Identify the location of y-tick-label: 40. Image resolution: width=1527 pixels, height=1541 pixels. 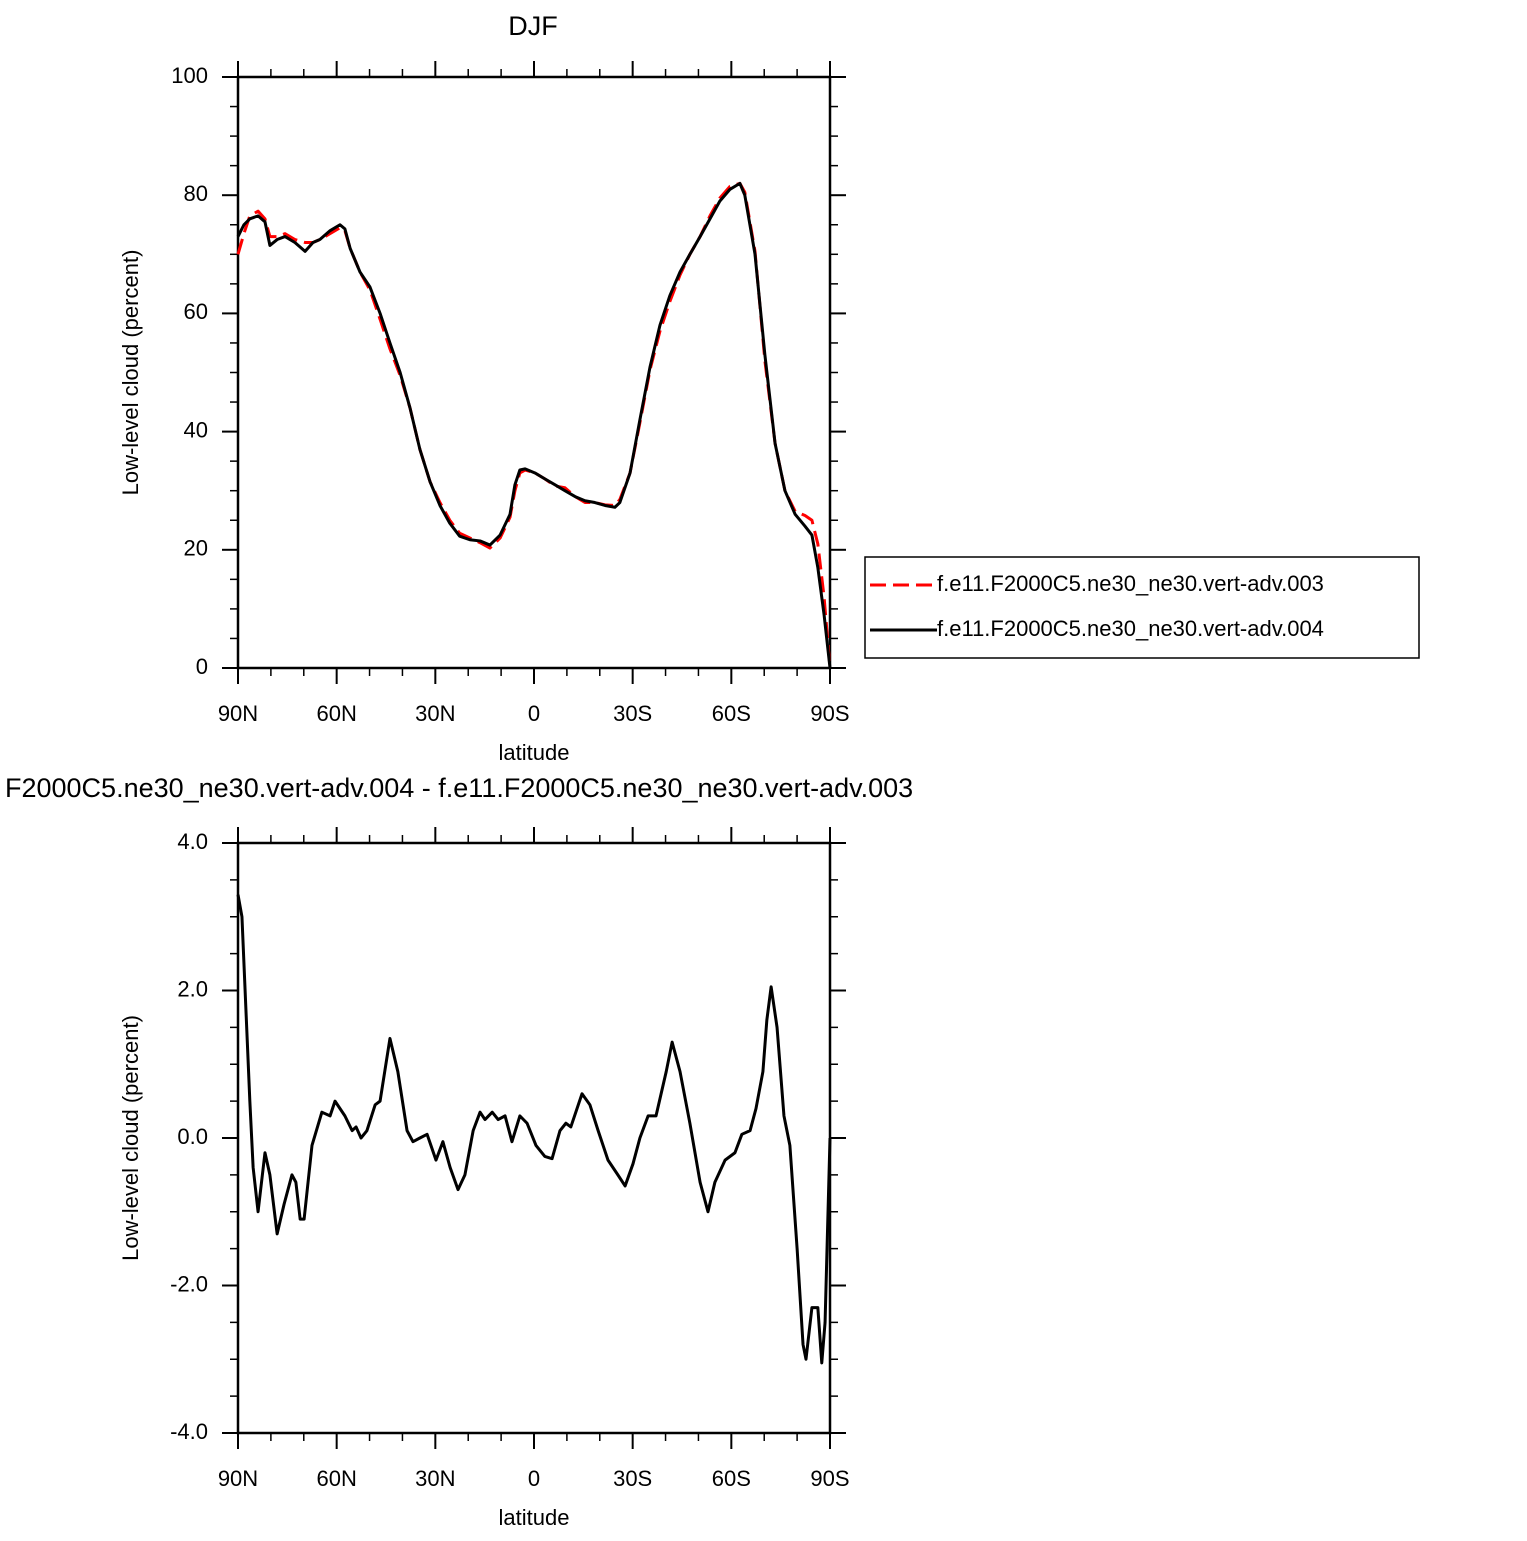
(196, 429).